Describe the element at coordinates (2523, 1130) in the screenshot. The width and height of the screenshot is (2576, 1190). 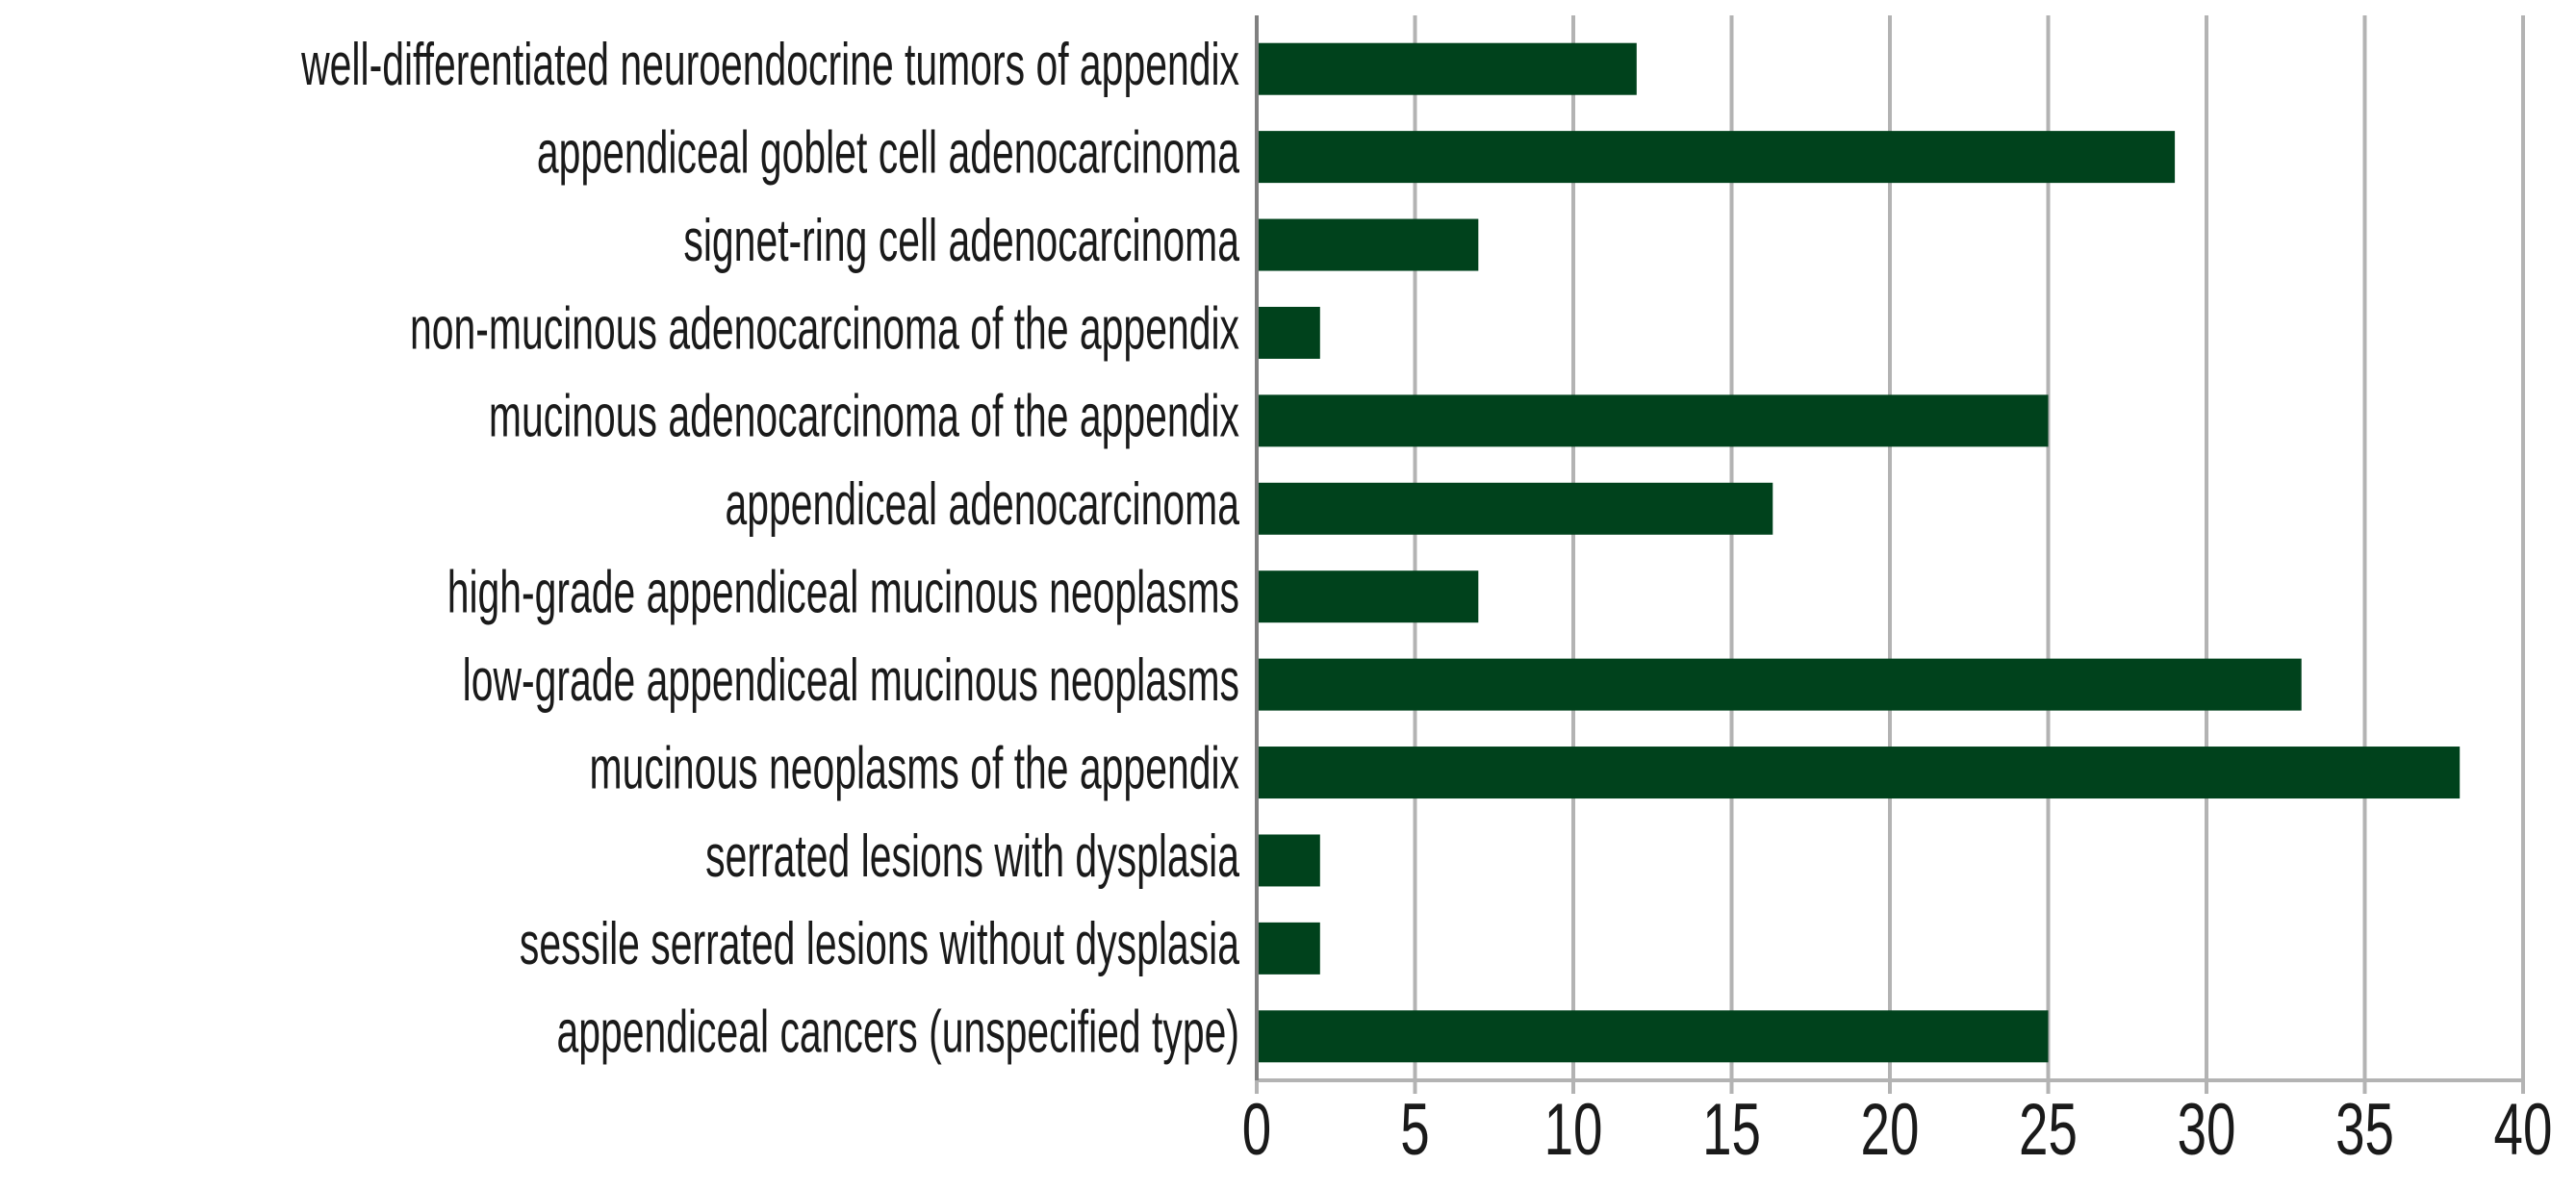
I see `x-tick-label: 40` at that location.